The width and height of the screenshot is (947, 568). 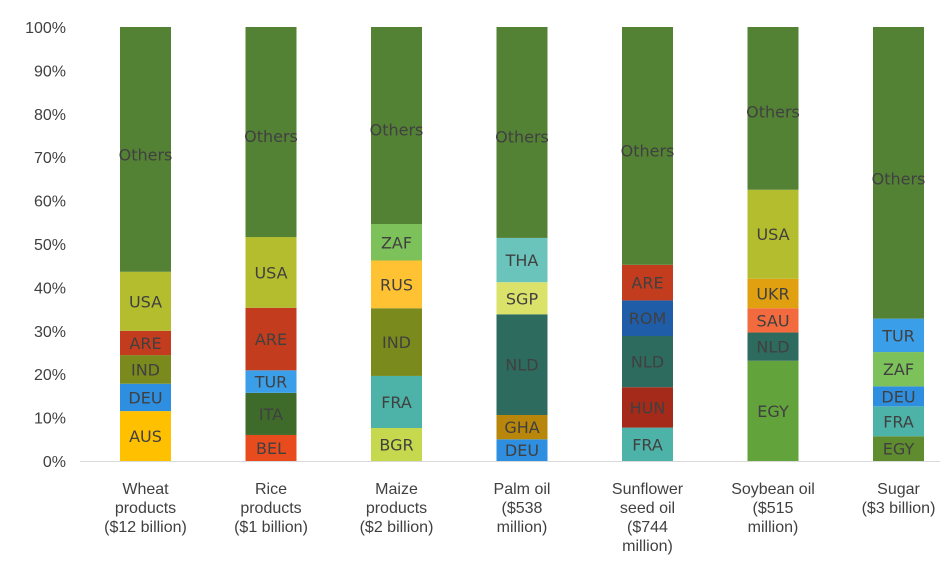 I want to click on bar-segment-bgr, so click(x=396, y=444).